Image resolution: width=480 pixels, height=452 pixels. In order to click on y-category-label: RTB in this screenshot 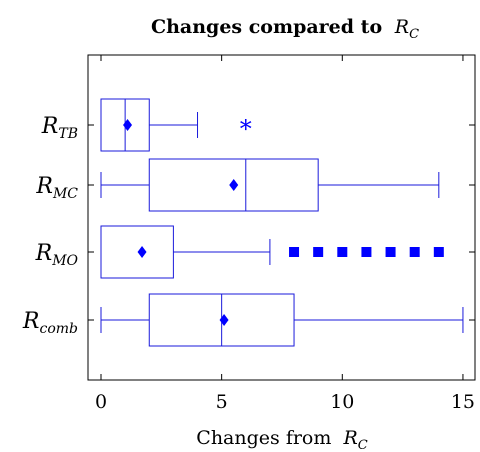, I will do `click(59, 128)`.